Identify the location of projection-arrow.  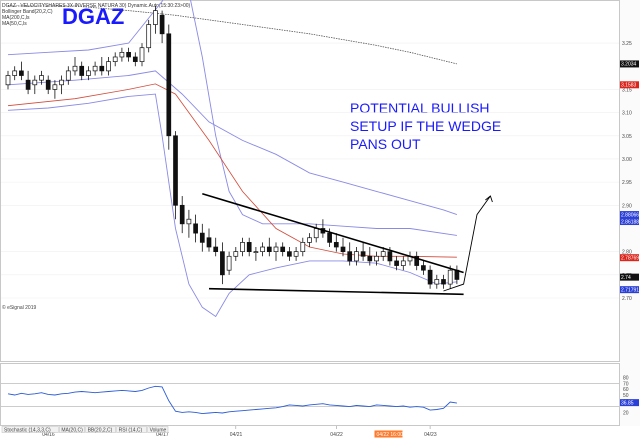
(467, 243).